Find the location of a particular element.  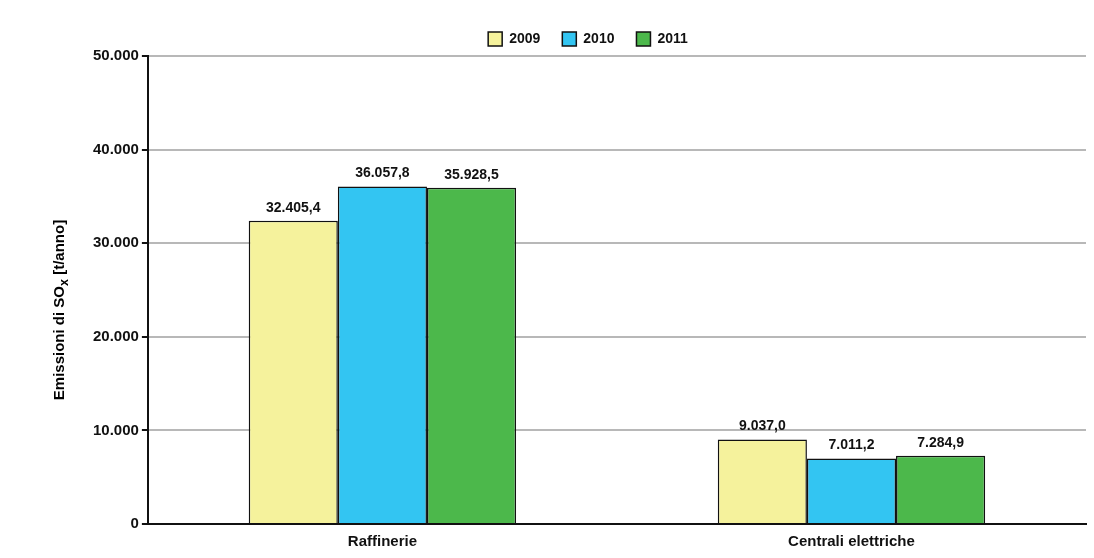

x-tick-label: Centrali elettriche is located at coordinates (851, 541).